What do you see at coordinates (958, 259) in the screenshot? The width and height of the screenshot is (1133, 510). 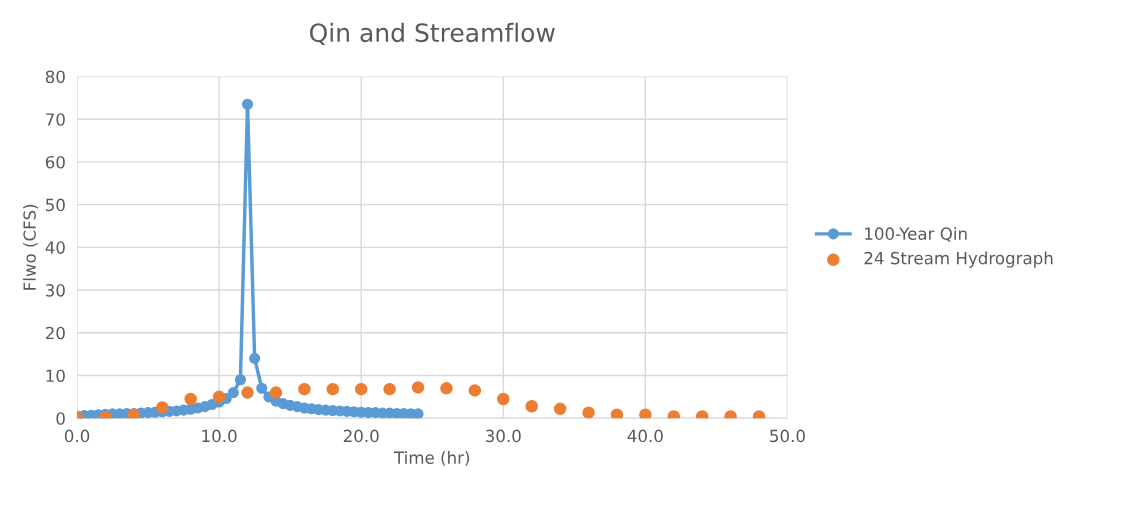 I see `legend-label: 24 Stream Hydrograph` at bounding box center [958, 259].